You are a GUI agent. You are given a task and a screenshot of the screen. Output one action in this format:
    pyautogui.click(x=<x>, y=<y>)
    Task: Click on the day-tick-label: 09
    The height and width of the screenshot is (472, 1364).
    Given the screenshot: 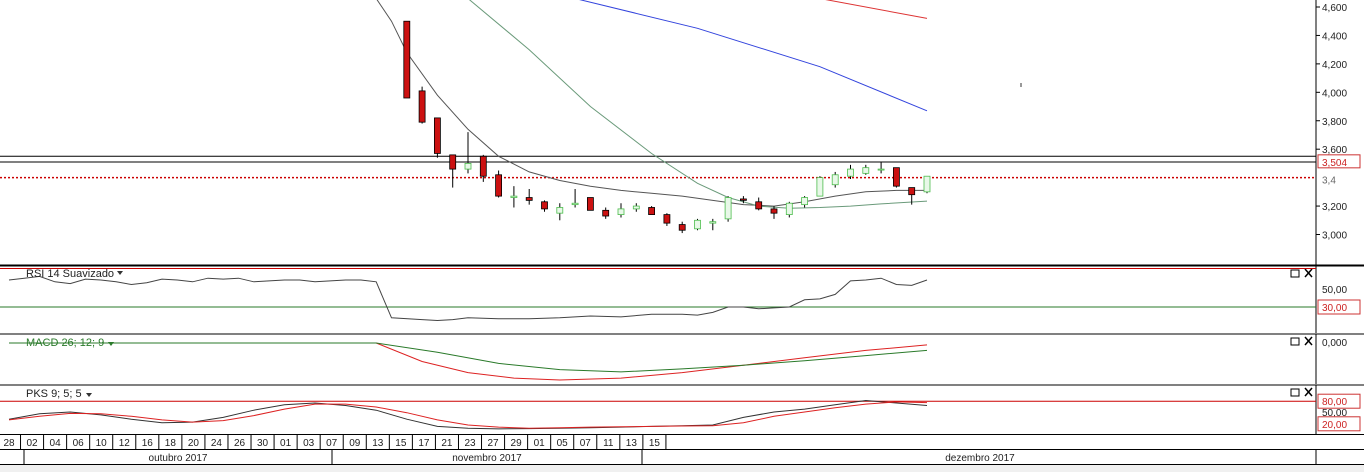 What is the action you would take?
    pyautogui.click(x=355, y=443)
    